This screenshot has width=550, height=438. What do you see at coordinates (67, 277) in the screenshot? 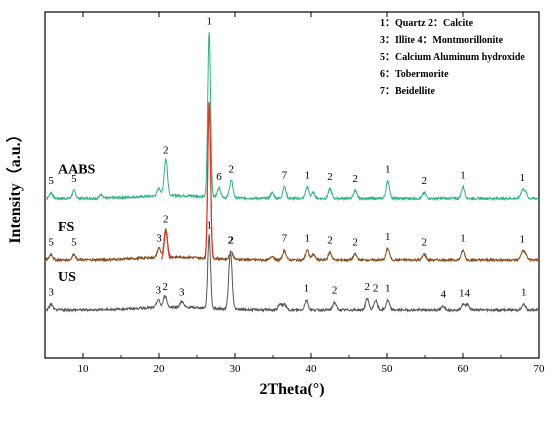
I see `sample-label-us: US` at bounding box center [67, 277].